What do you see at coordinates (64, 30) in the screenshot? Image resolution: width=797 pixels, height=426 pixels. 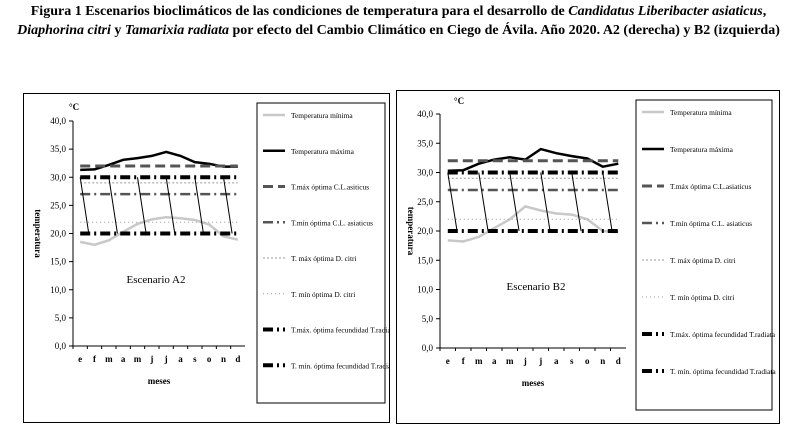 I see `caption-species-dcitri: Diaphorina citri` at bounding box center [64, 30].